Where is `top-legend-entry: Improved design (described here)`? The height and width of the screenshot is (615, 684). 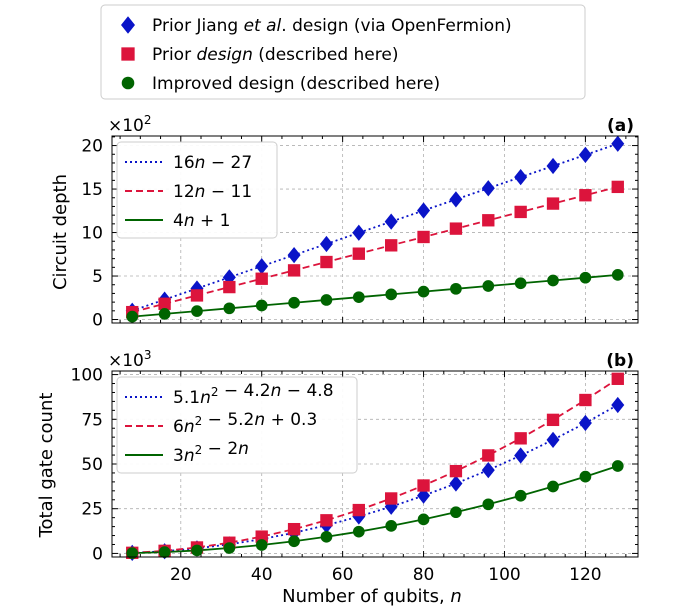
top-legend-entry: Improved design (described here) is located at coordinates (296, 84).